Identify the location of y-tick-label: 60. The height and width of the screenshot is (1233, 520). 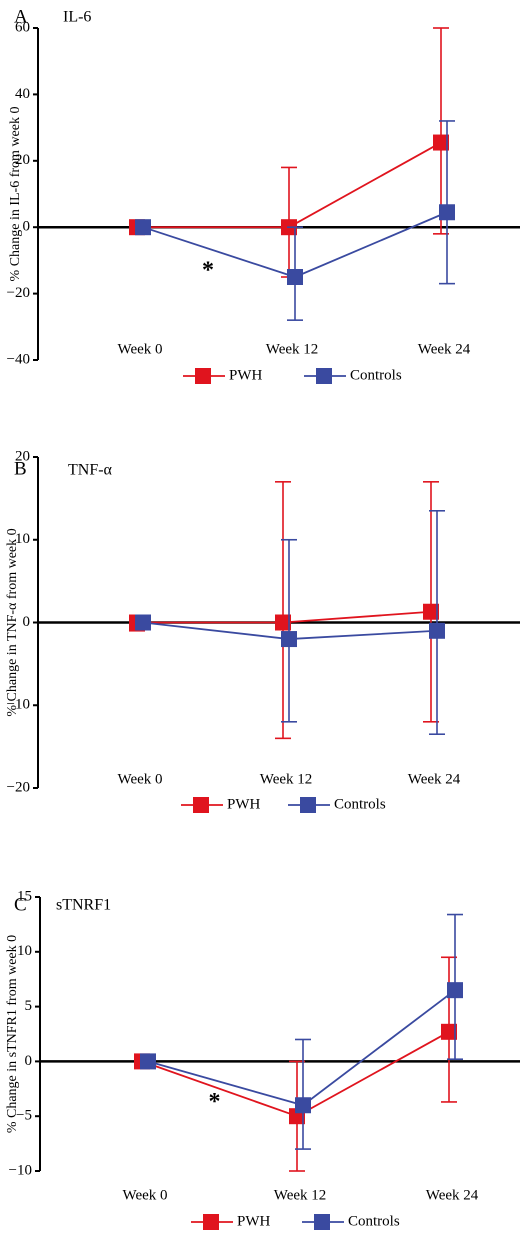
(22, 27).